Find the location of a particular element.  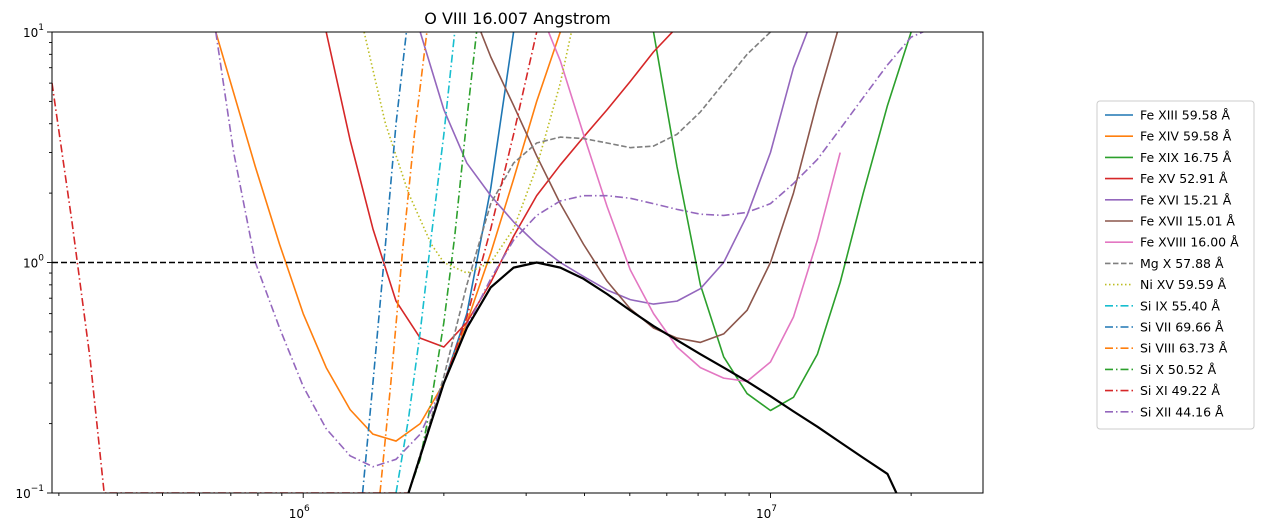

chart-title: O VIII 16.007 Angstrom is located at coordinates (517, 18).